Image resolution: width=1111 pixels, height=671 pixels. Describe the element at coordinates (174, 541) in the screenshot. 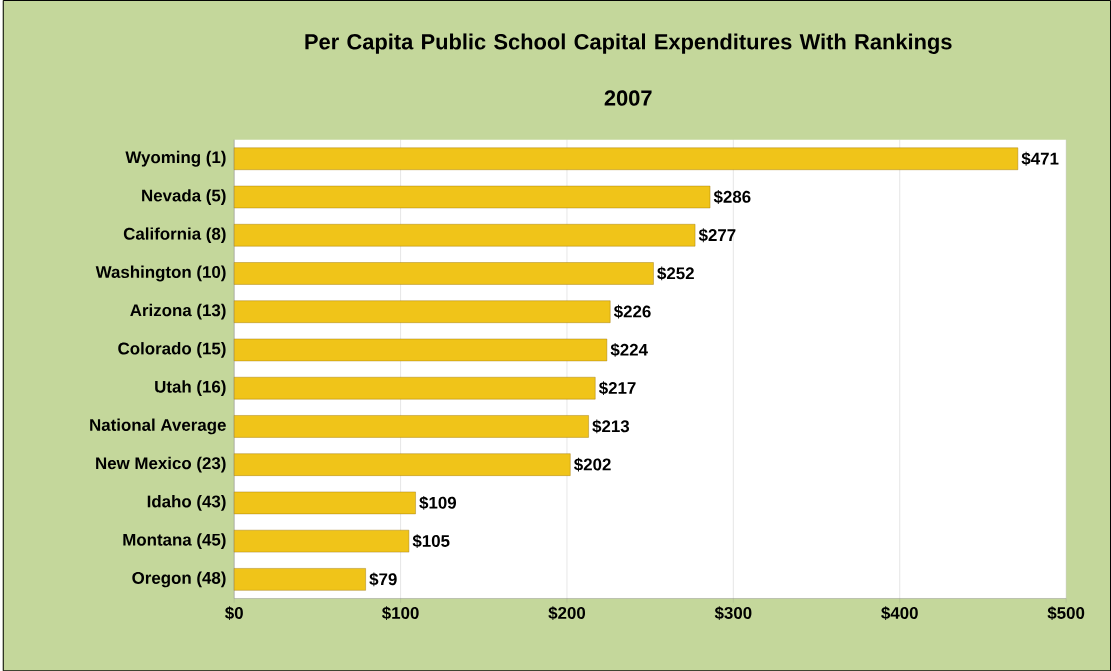

I see `y-tick-label: Montana (45)` at that location.